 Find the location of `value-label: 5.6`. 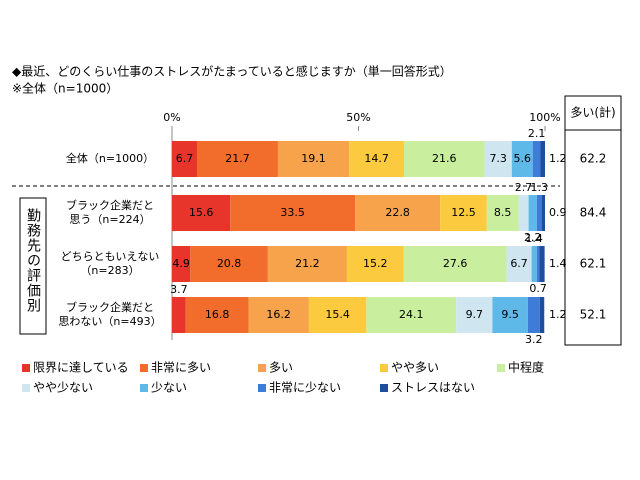

value-label: 5.6 is located at coordinates (522, 158).